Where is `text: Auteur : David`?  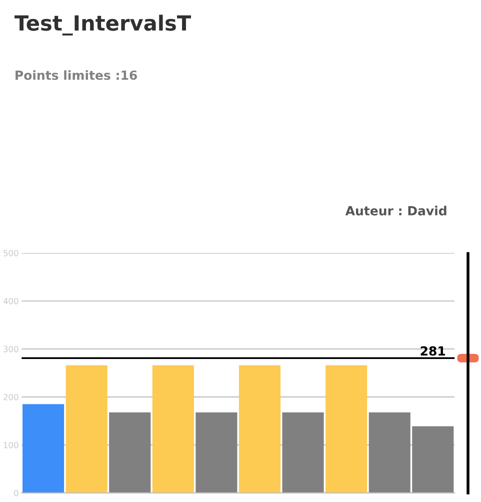 text: Auteur : David is located at coordinates (395, 211).